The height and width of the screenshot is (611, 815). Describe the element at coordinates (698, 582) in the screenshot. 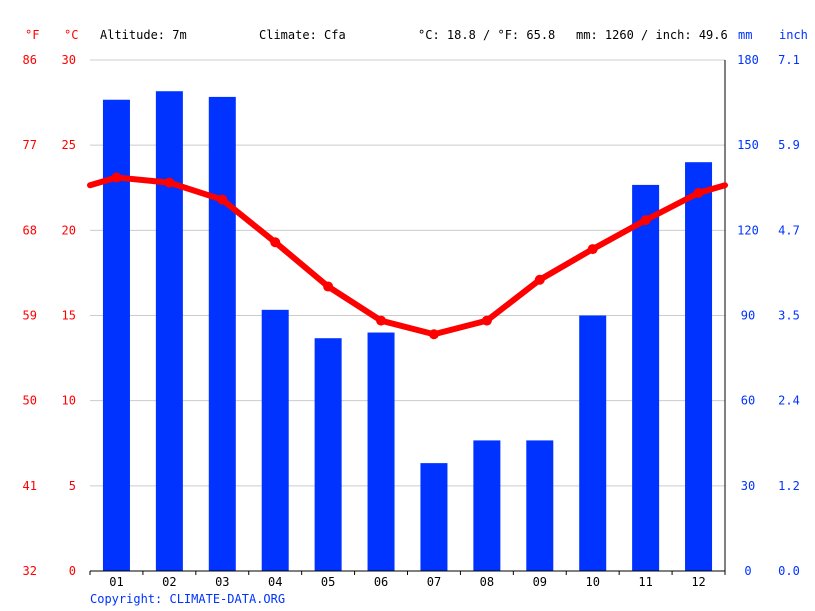

I see `x-tick-label: 12` at that location.